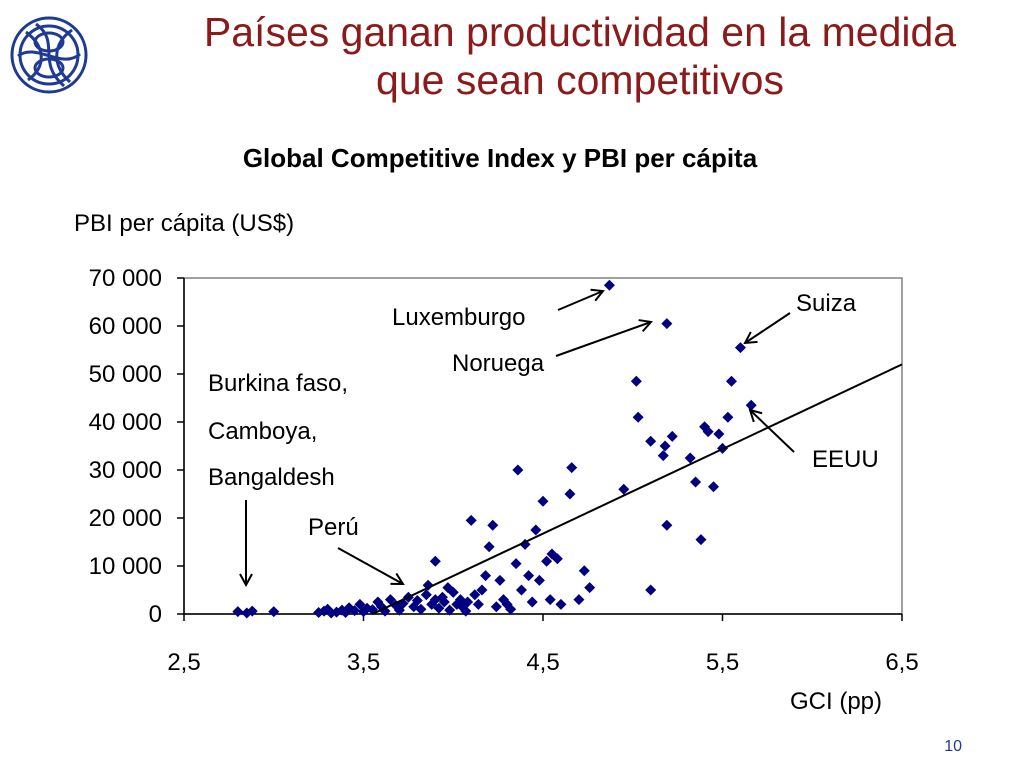 This screenshot has height=768, width=1024. What do you see at coordinates (768, 327) in the screenshot?
I see `arrow-suiza` at bounding box center [768, 327].